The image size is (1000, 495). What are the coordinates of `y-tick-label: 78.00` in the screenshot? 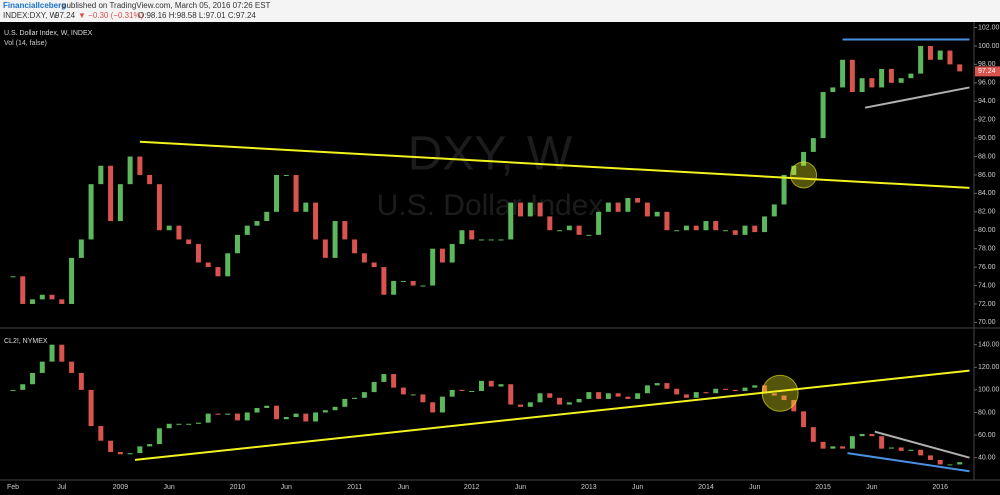 It's located at (987, 249).